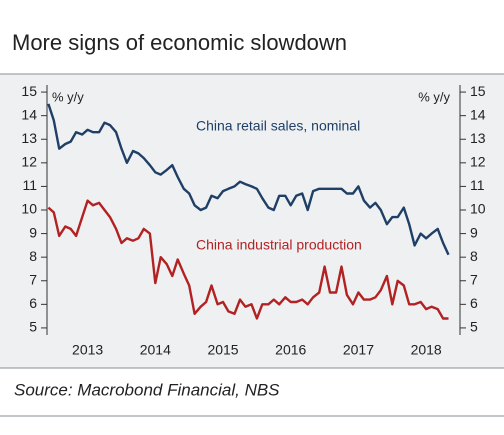 This screenshot has width=504, height=435. Describe the element at coordinates (474, 256) in the screenshot. I see `y-tick-label-right: 8` at that location.